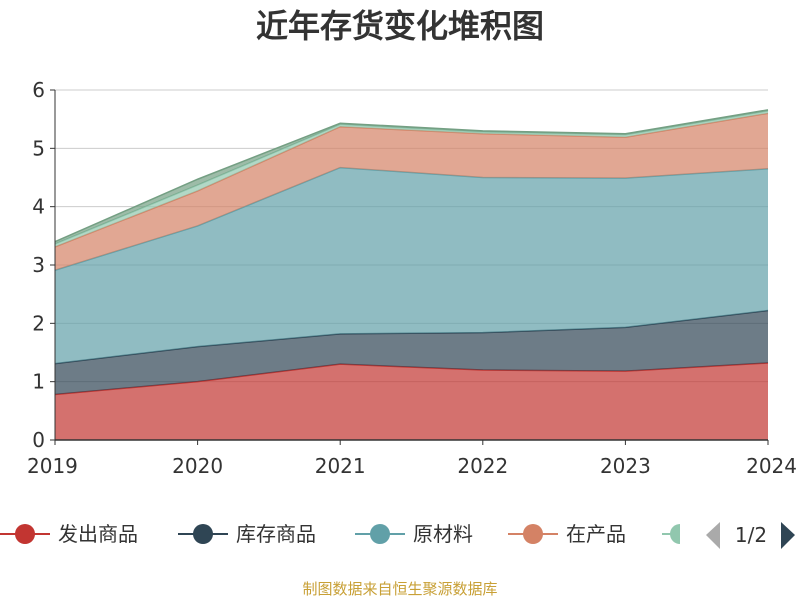 This screenshot has width=800, height=600. Describe the element at coordinates (38, 90) in the screenshot. I see `y-tick-label: 6` at that location.